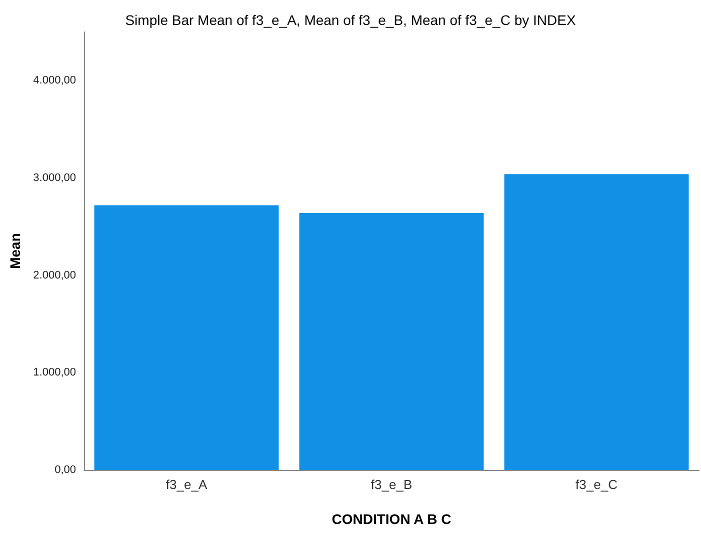  I want to click on y-axis-title: Mean, so click(15, 251).